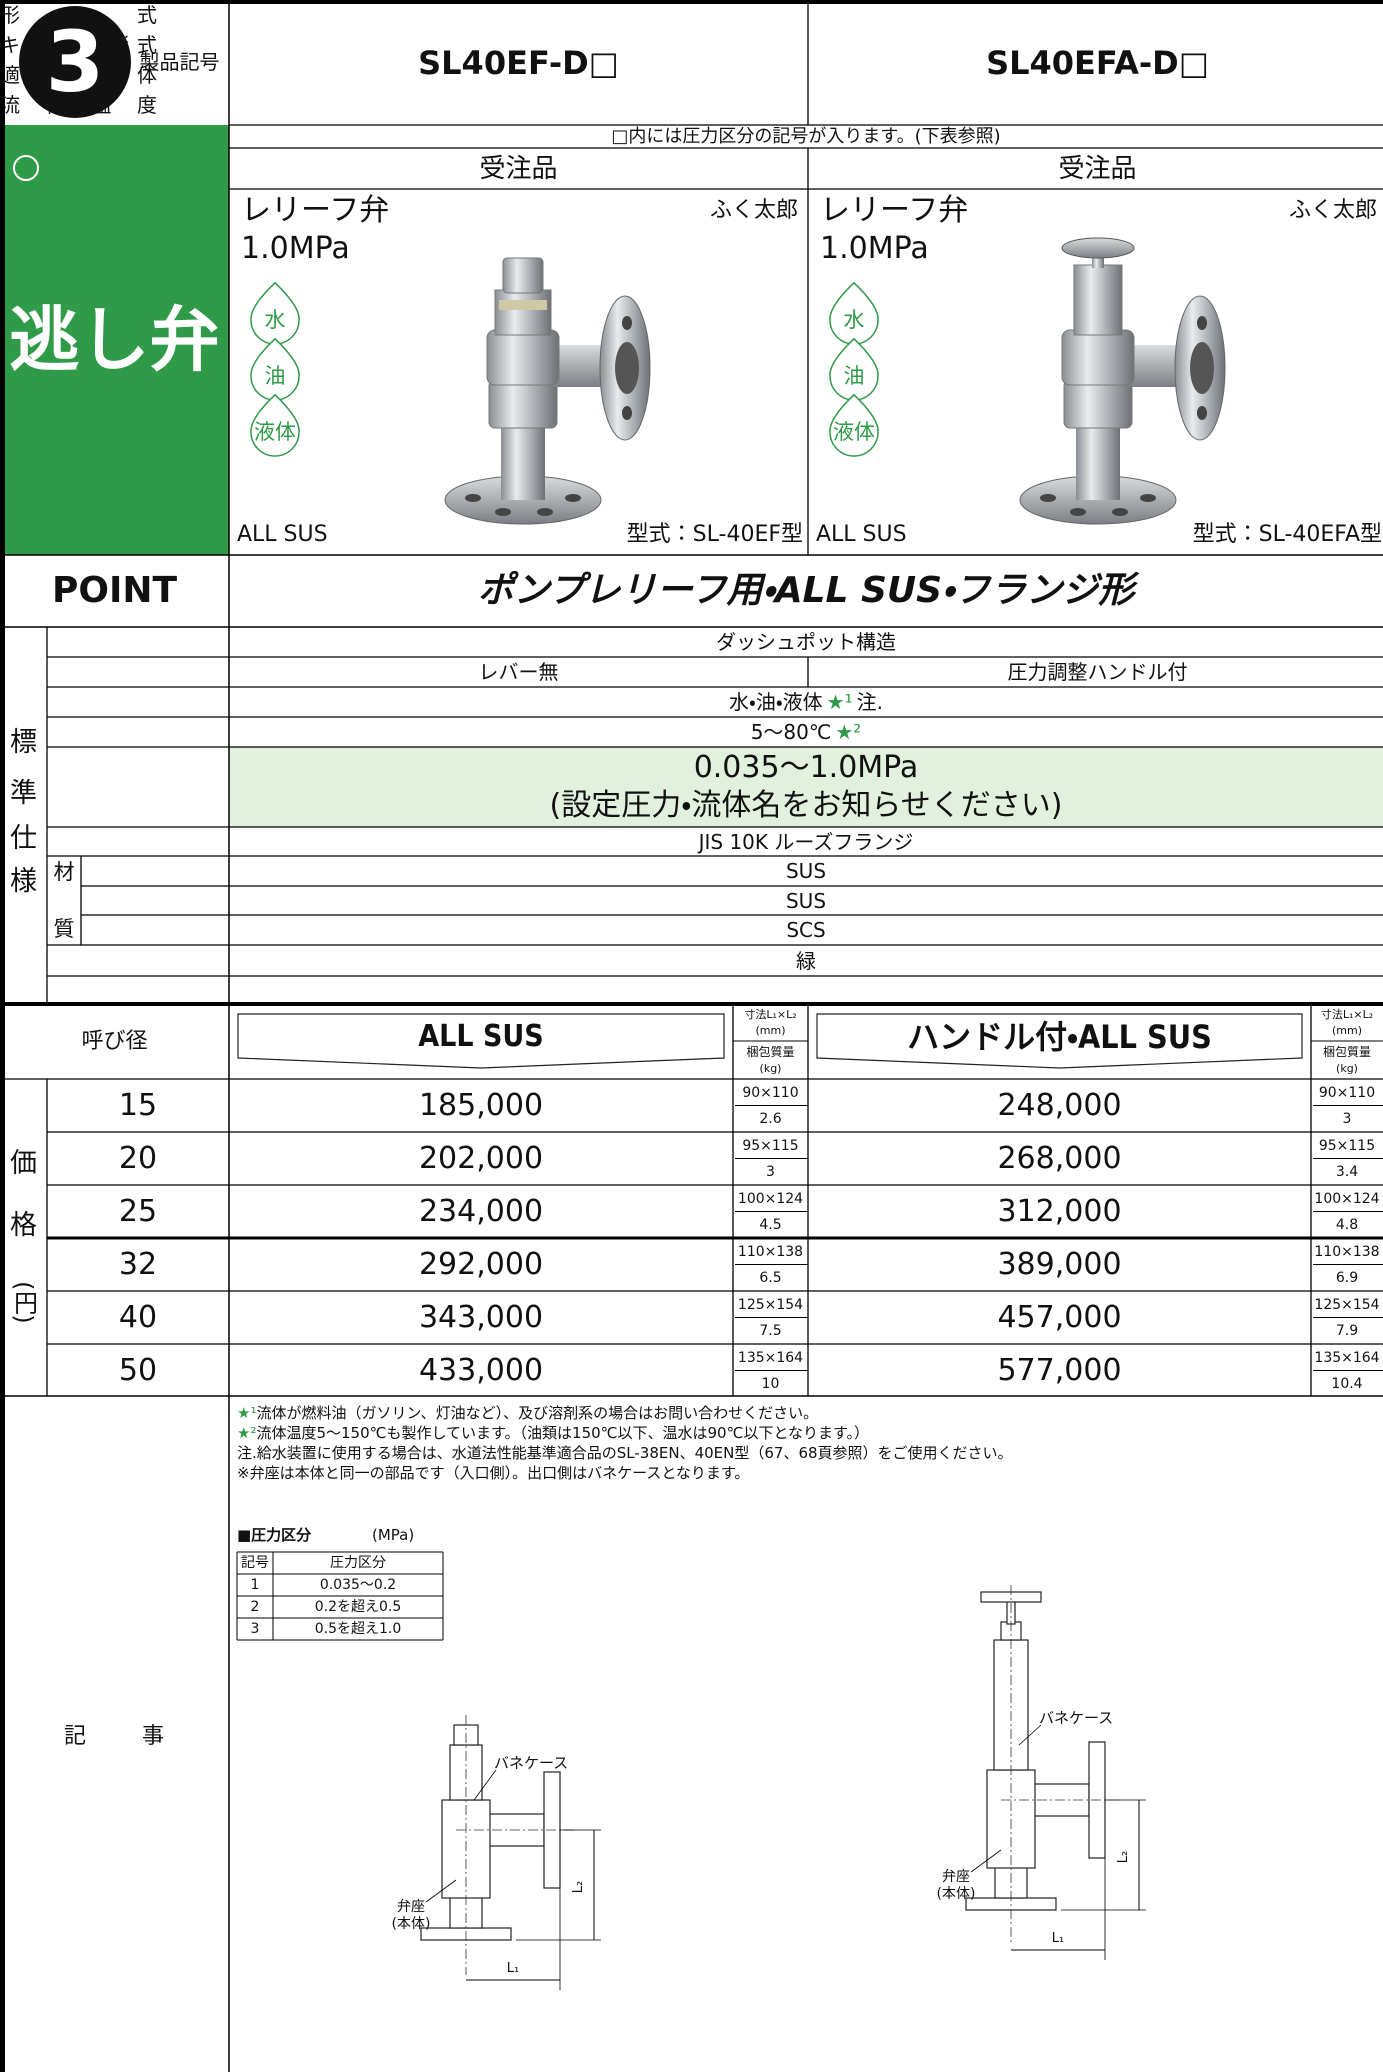 The height and width of the screenshot is (2072, 1383). Describe the element at coordinates (255, 1607) in the screenshot. I see `table-cell: 2` at that location.